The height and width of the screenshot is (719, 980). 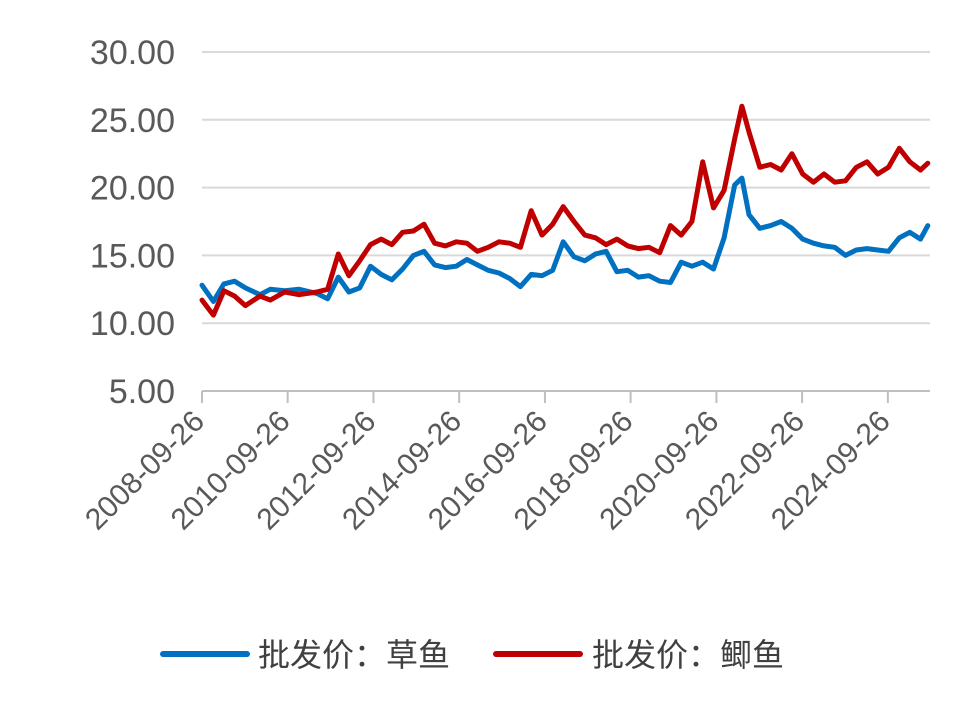 I want to click on y-tick-label: 15.00, so click(x=132, y=256).